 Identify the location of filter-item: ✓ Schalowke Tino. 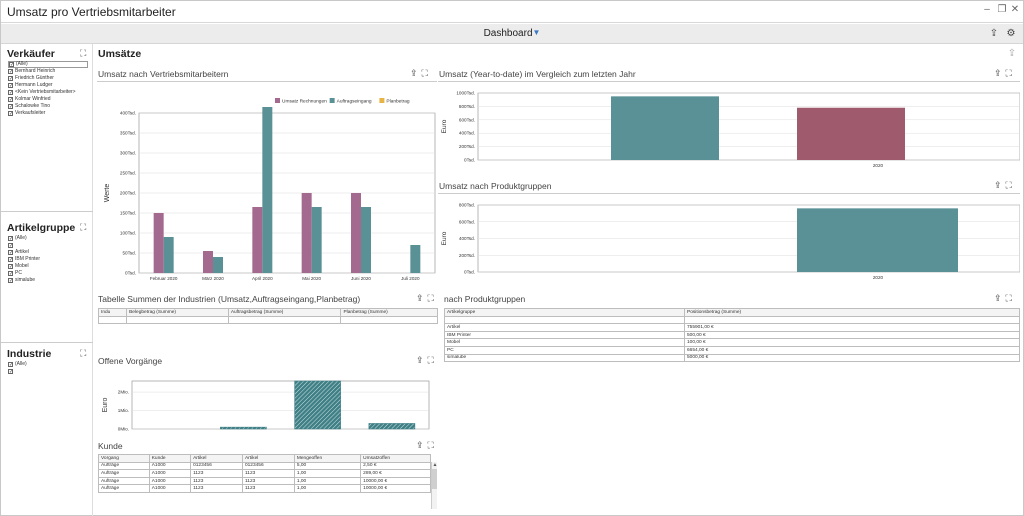
(48, 106).